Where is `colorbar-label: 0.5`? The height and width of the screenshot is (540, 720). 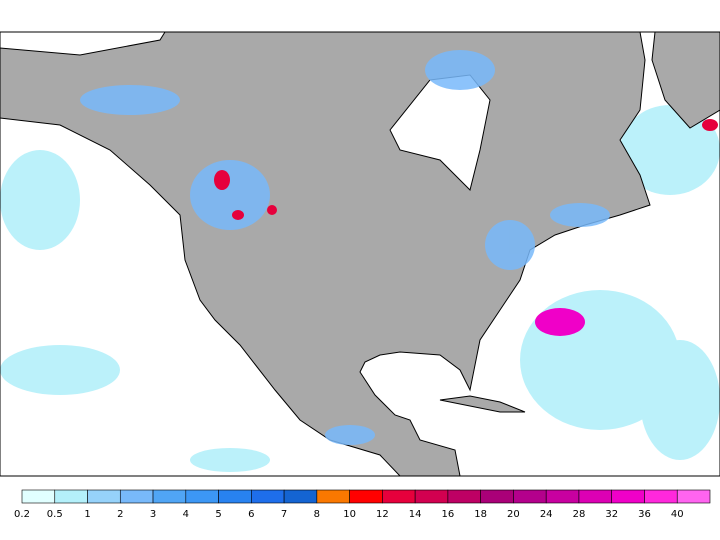
colorbar-label: 0.5 is located at coordinates (55, 514).